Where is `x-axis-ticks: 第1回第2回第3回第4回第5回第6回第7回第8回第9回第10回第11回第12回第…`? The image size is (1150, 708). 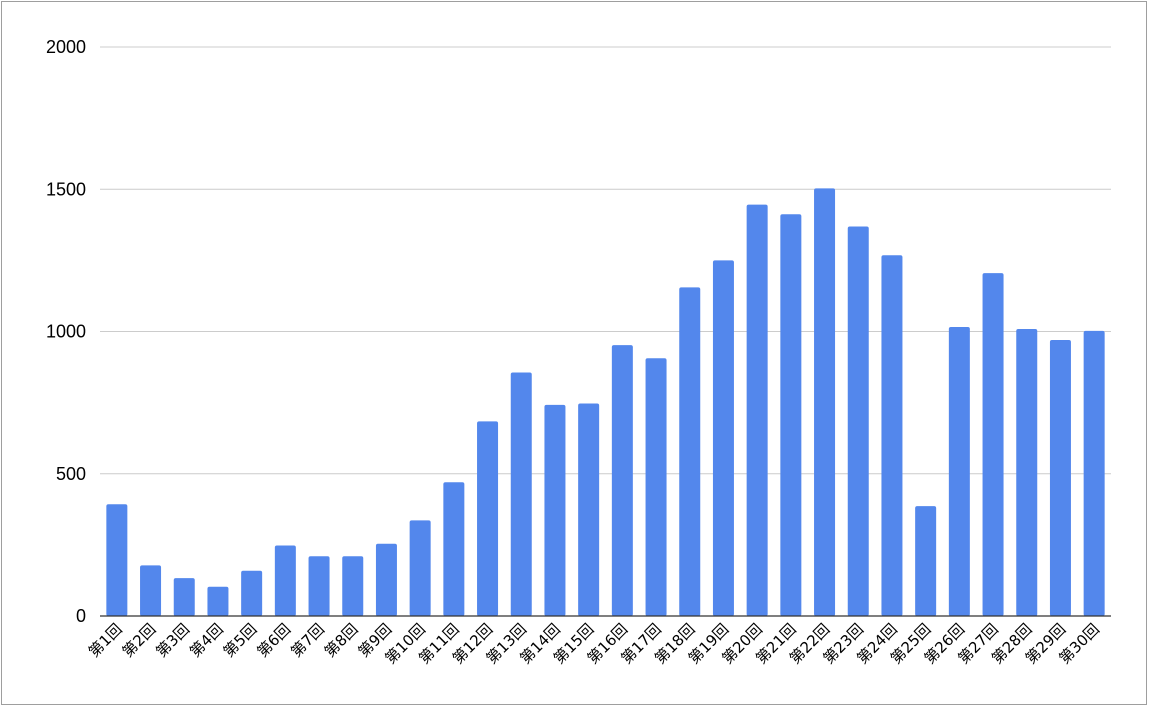
x-axis-ticks: 第1回第2回第3回第4回第5回第6回第7回第8回第9回第10回第11回第12回第… is located at coordinates (594, 643).